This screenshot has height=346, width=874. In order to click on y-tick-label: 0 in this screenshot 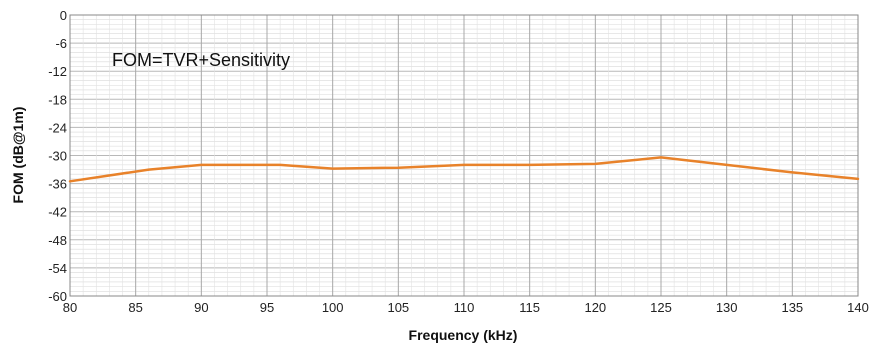, I will do `click(63, 15)`.